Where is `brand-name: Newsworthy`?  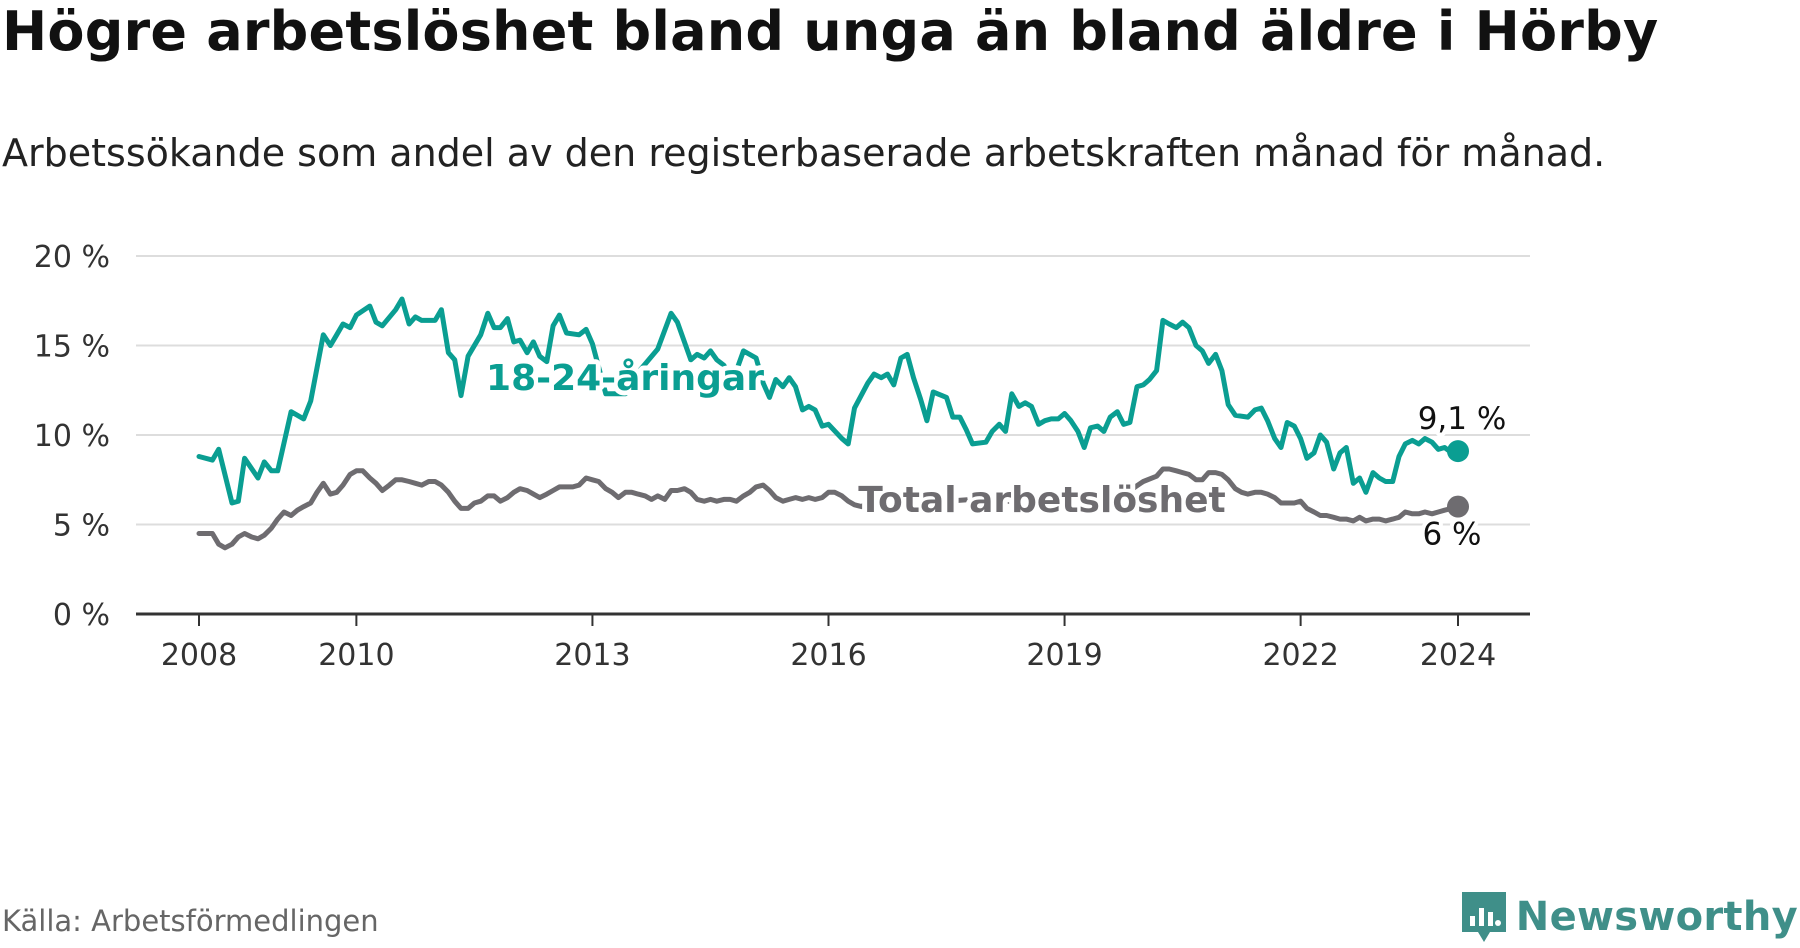 brand-name: Newsworthy is located at coordinates (1656, 917).